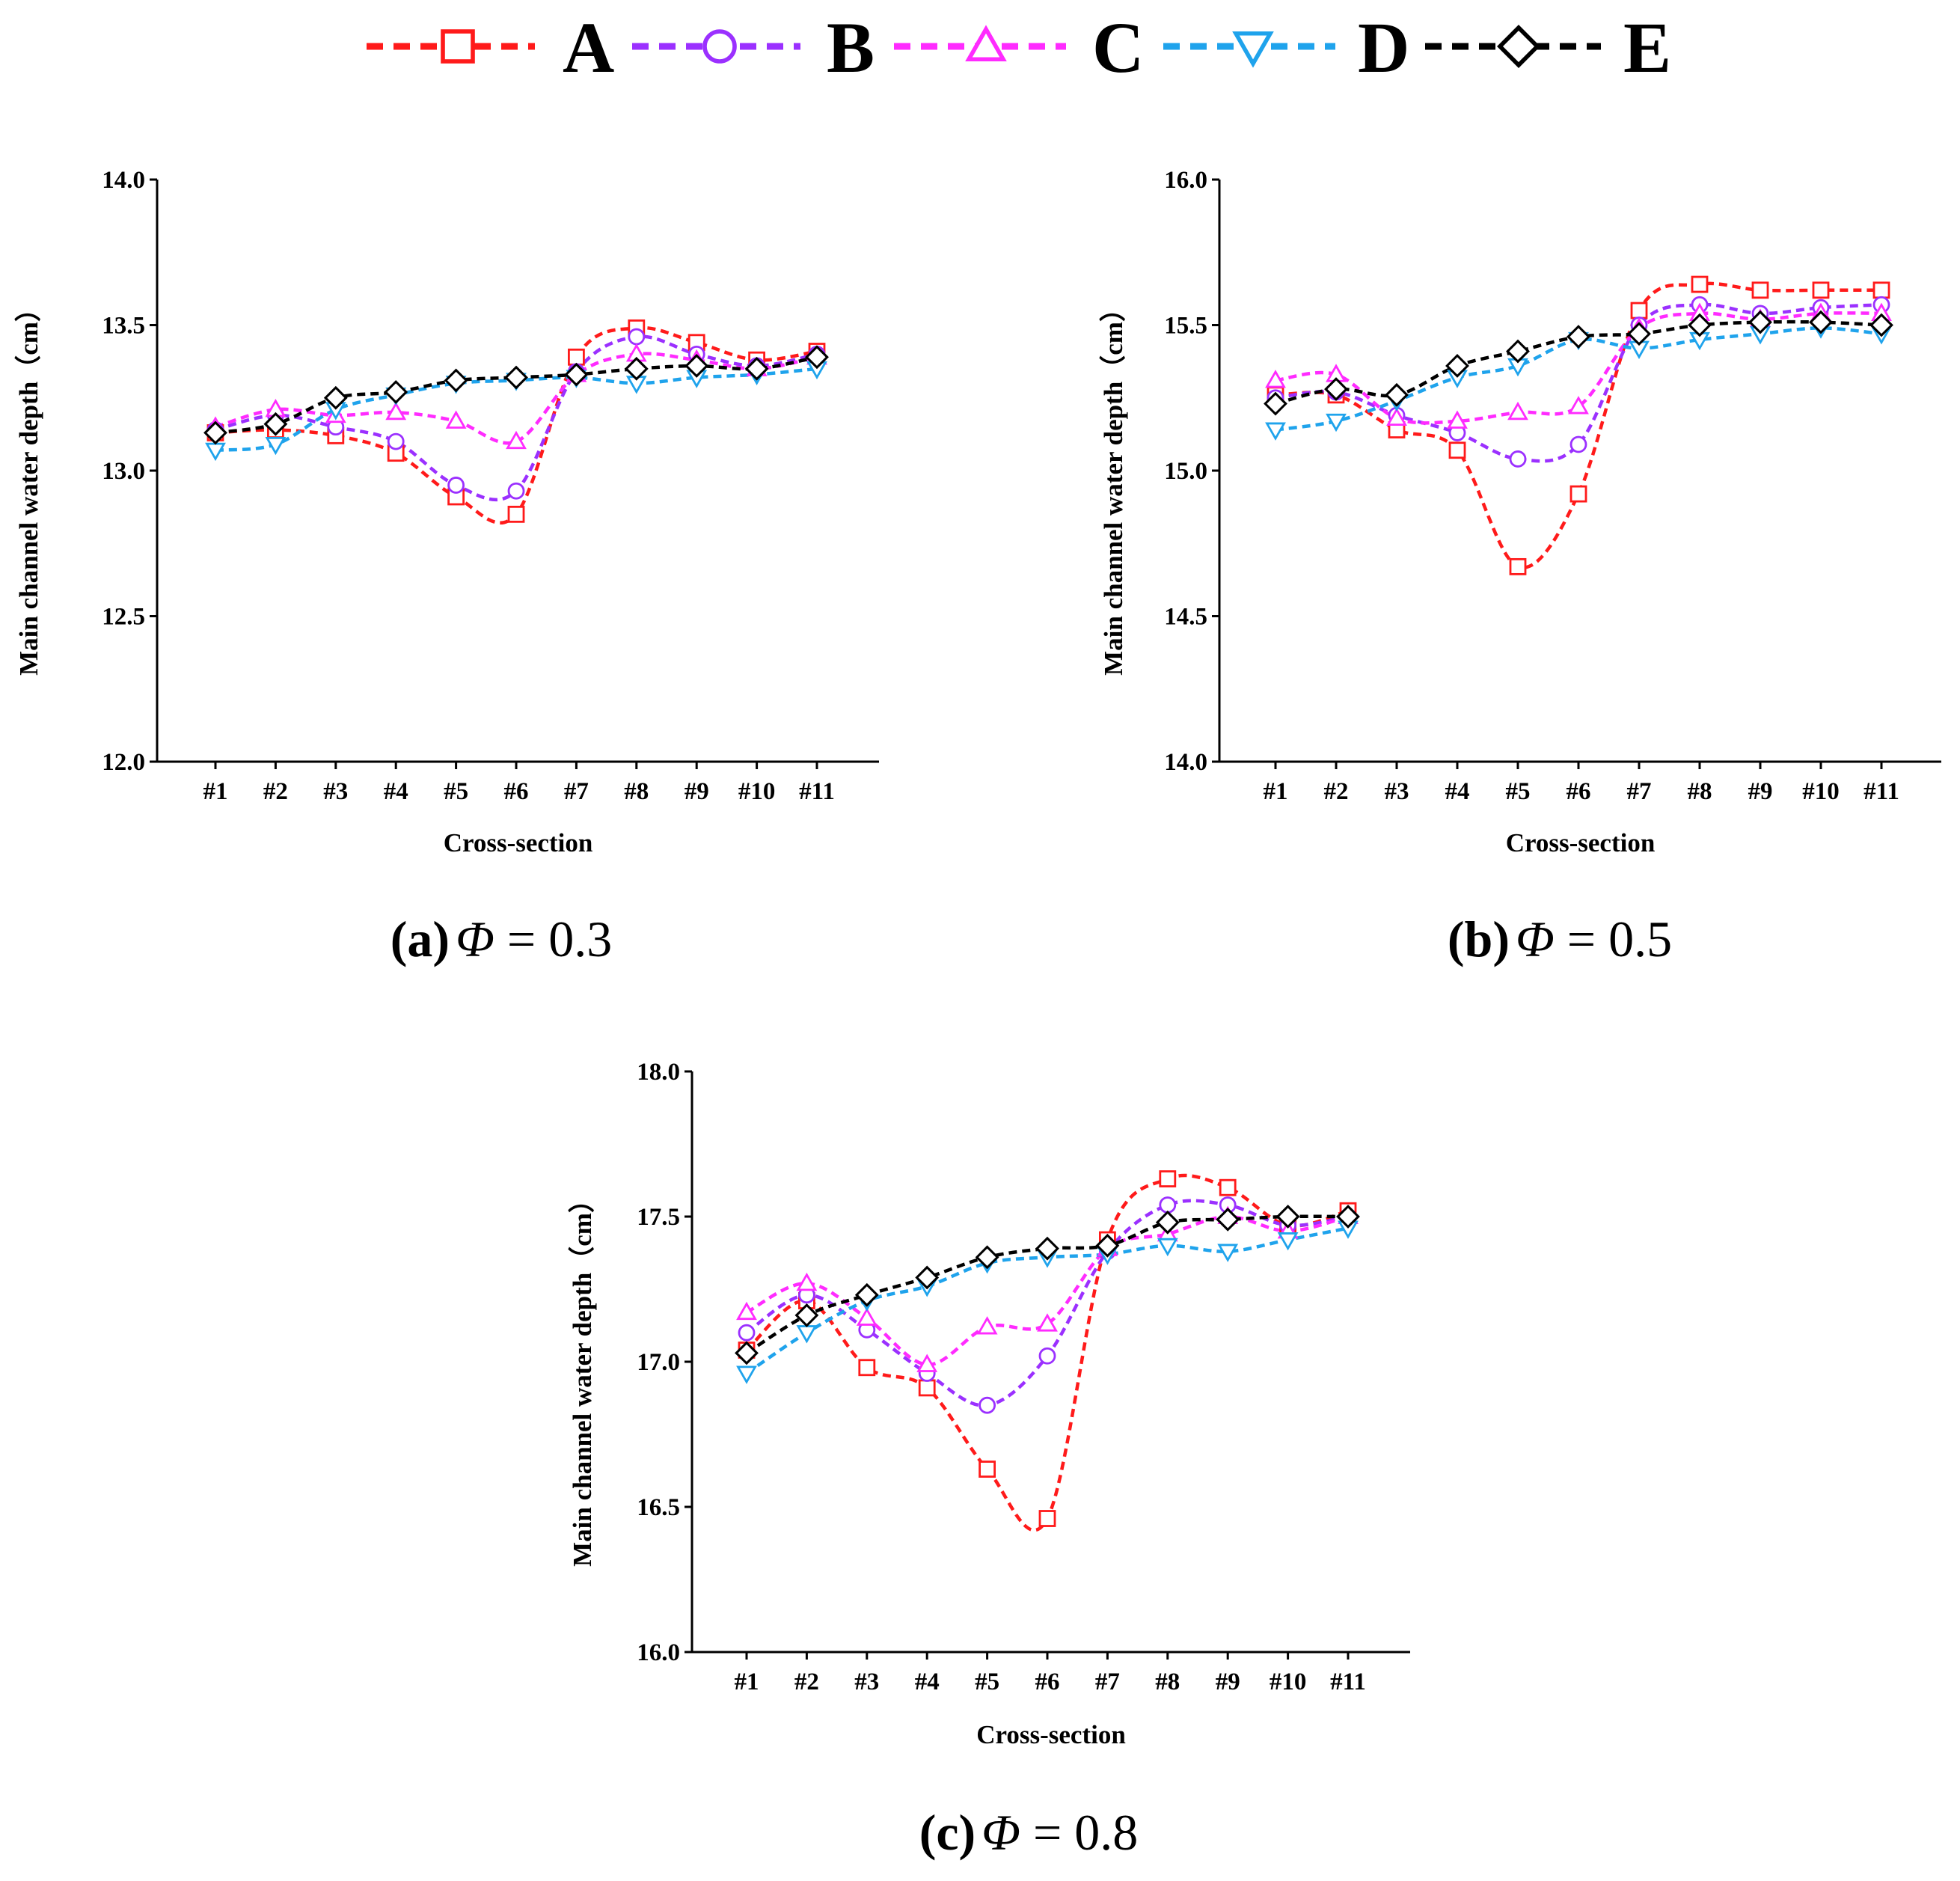 This screenshot has height=1881, width=1960. I want to click on y-tick-label: 12.5, so click(124, 618).